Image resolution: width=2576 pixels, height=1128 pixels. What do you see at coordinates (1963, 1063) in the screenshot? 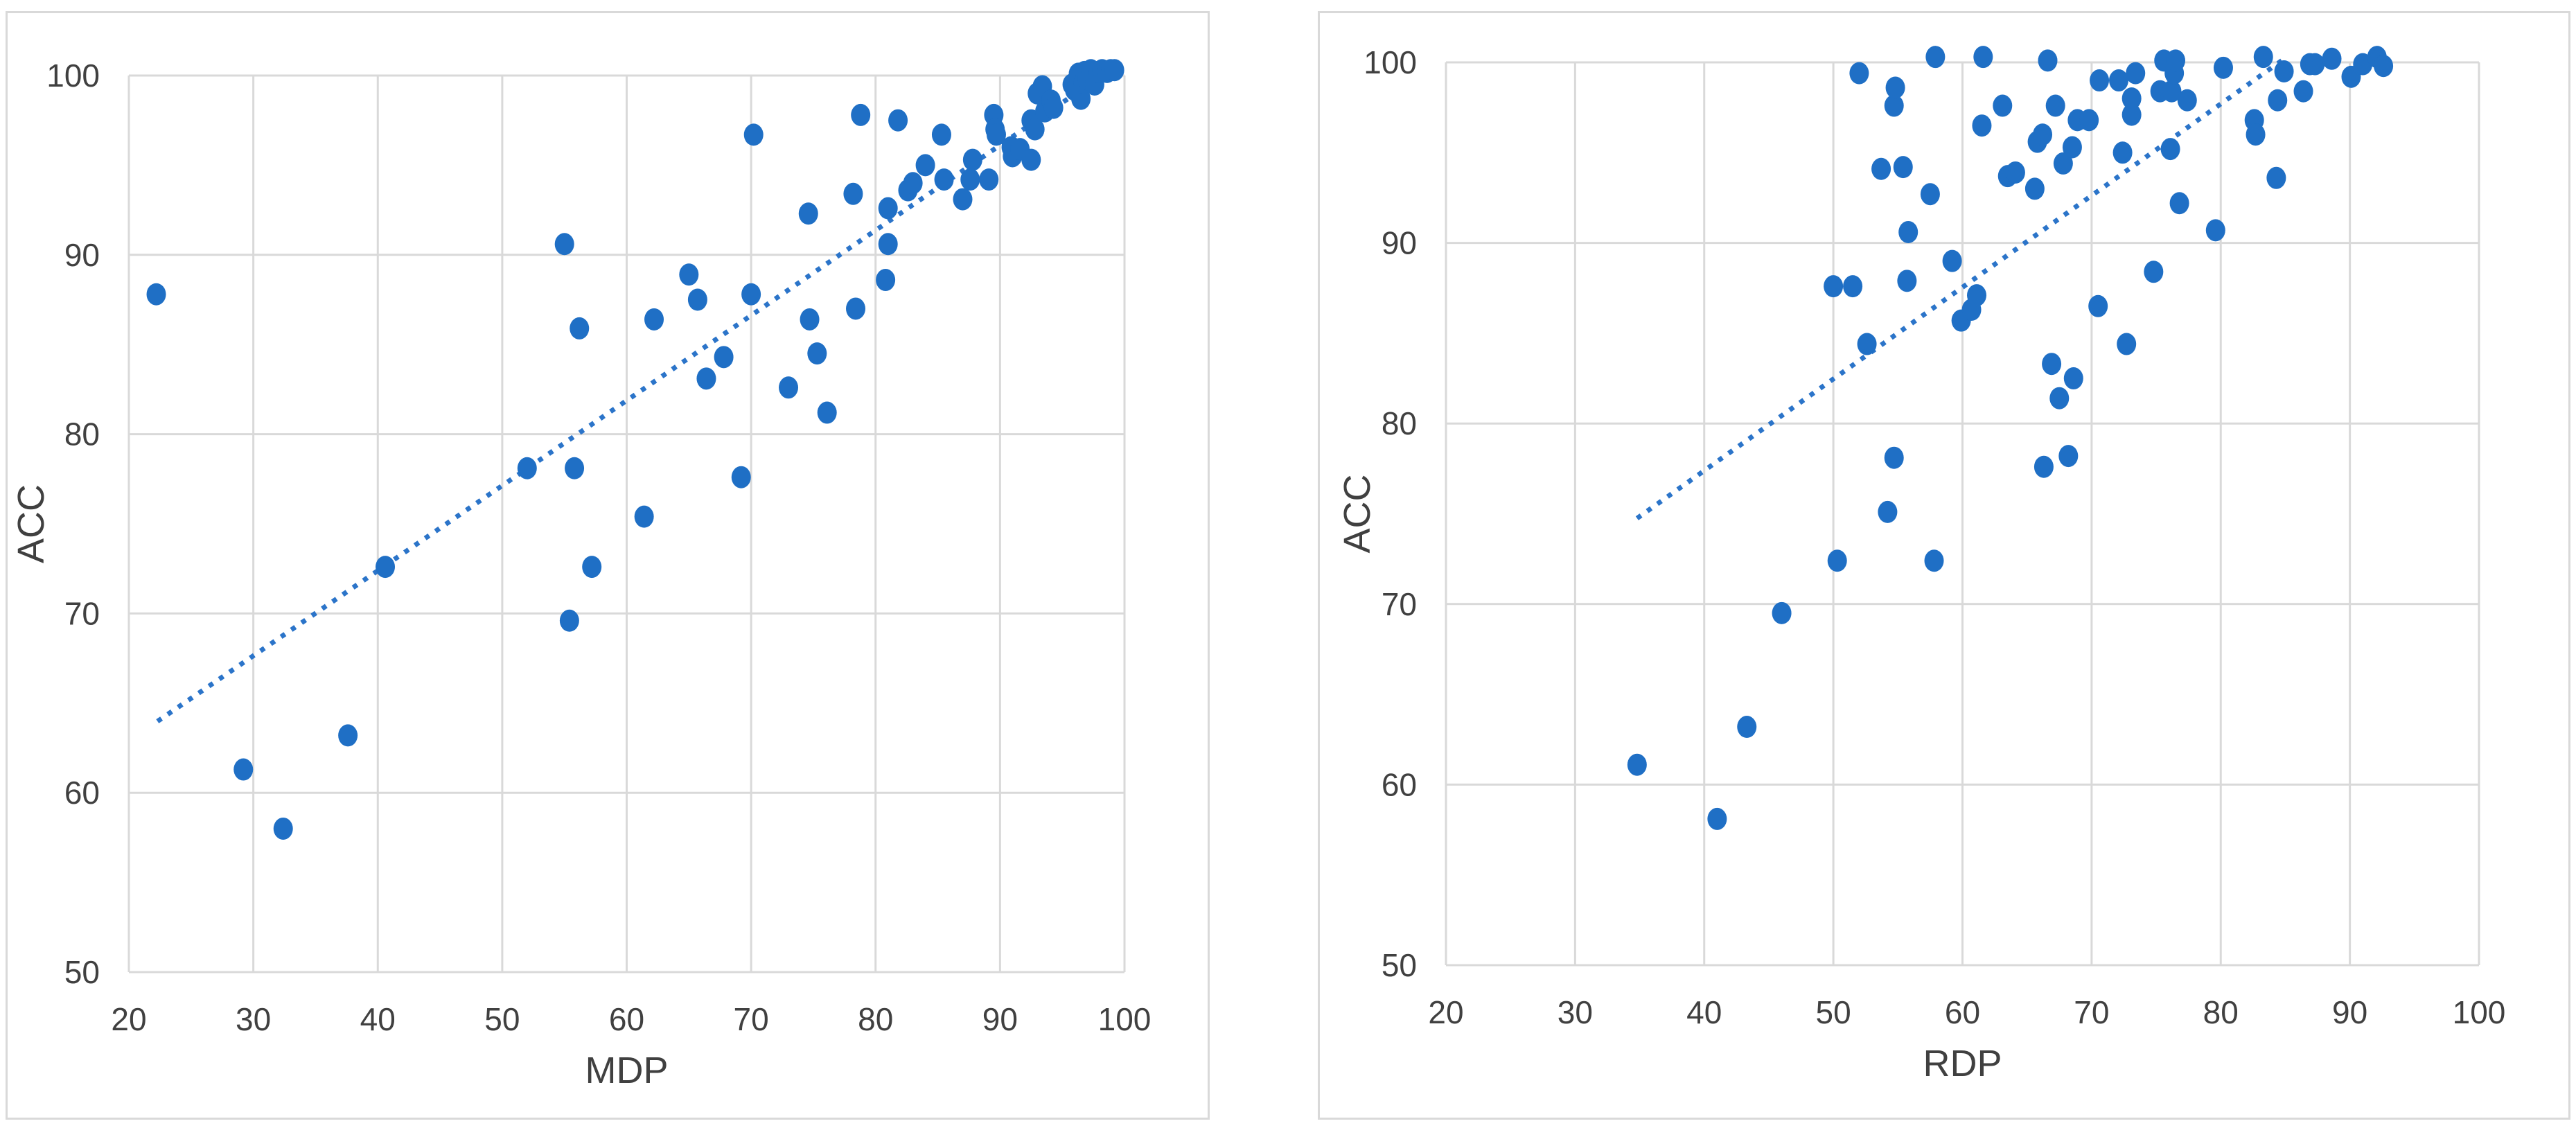
I see `x-axis-title: RDP` at bounding box center [1963, 1063].